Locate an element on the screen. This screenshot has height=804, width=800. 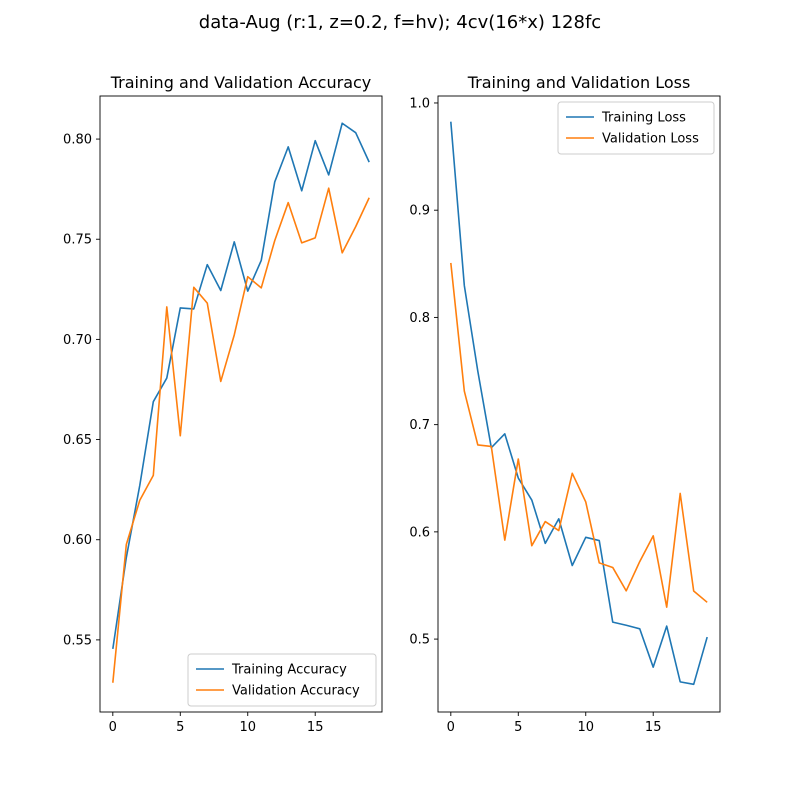
y-tick-label: 0.9 is located at coordinates (419, 211).